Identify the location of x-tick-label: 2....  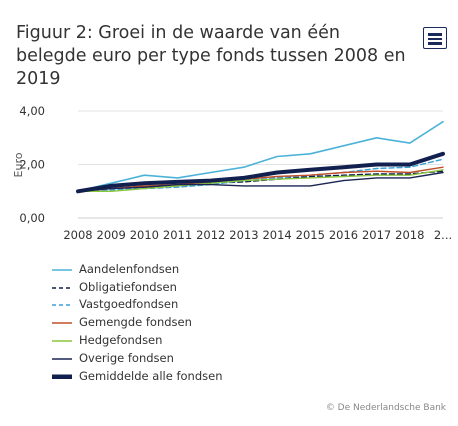
(443, 235).